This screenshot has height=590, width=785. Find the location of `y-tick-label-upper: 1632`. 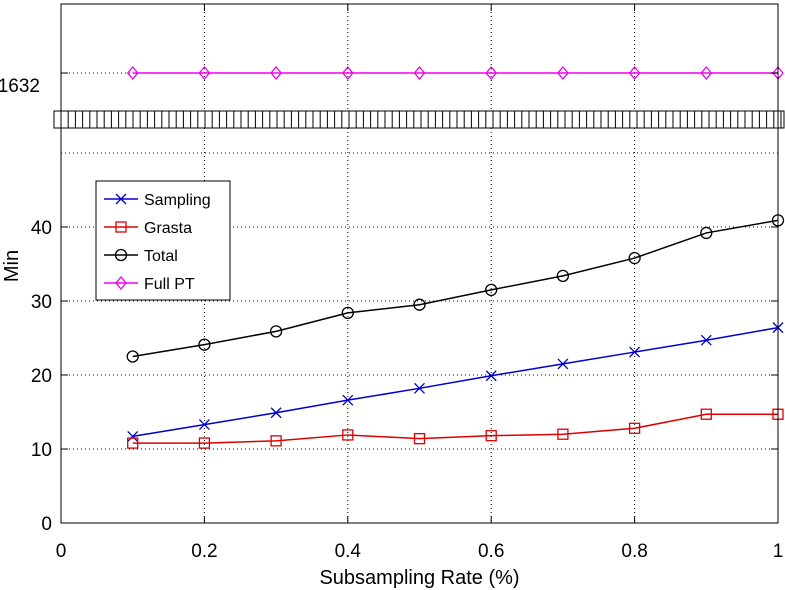

y-tick-label-upper: 1632 is located at coordinates (20, 86).